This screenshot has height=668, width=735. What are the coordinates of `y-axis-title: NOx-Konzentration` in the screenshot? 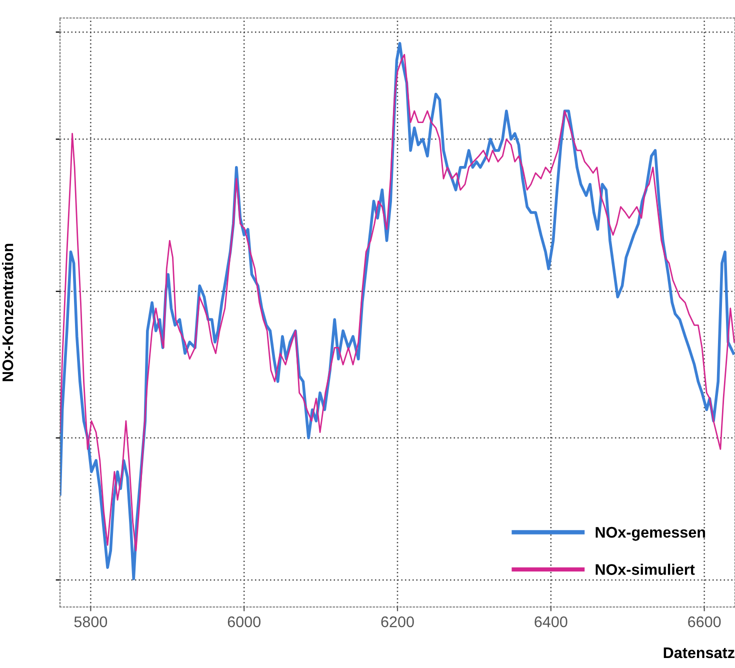 It's located at (8, 313).